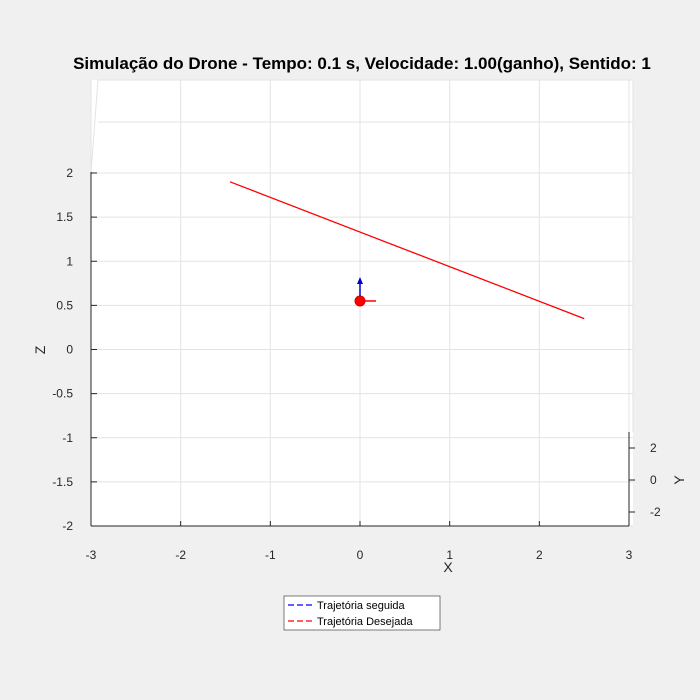 Image resolution: width=700 pixels, height=700 pixels. What do you see at coordinates (360, 555) in the screenshot?
I see `x-tick-label-3: 0` at bounding box center [360, 555].